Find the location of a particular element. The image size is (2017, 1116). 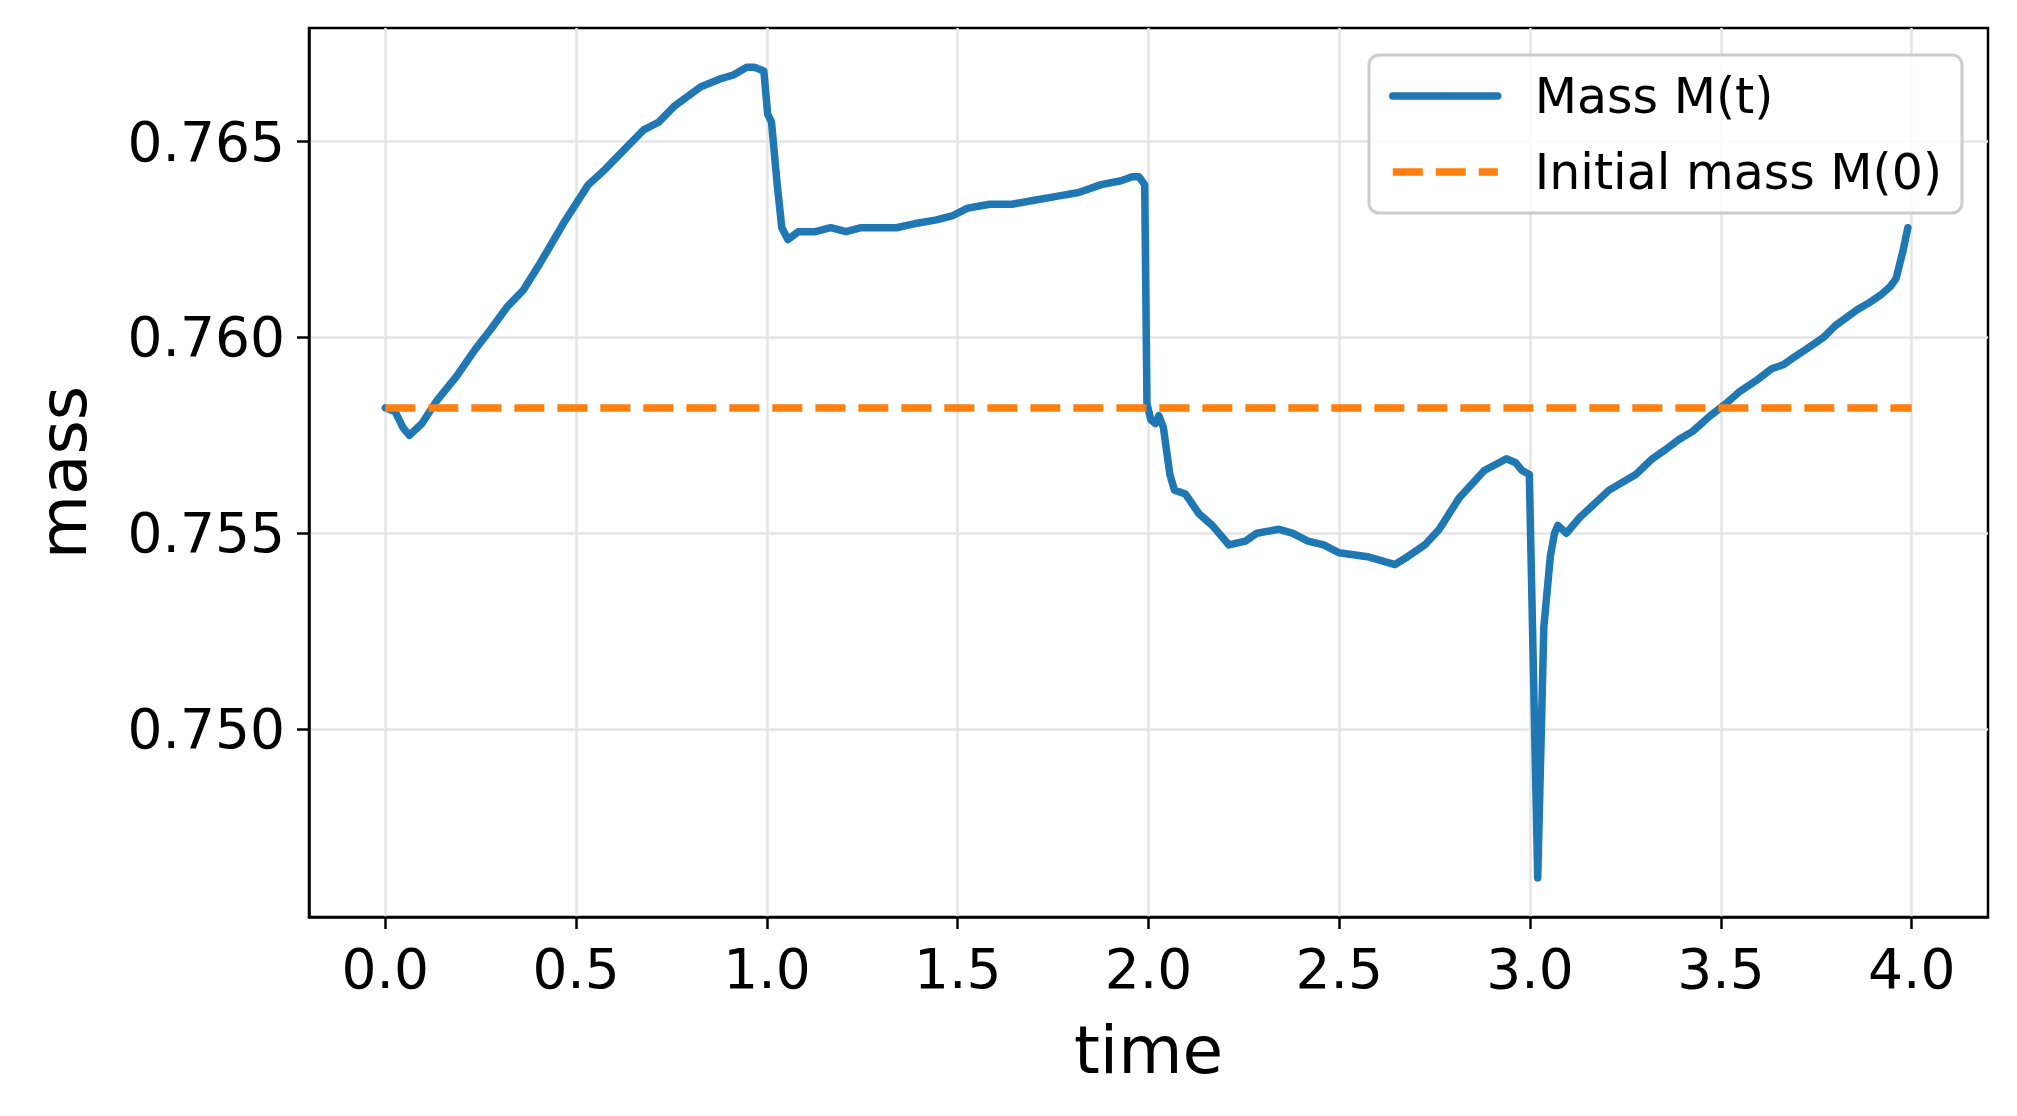

x-tick-label: 1.0 is located at coordinates (767, 968).